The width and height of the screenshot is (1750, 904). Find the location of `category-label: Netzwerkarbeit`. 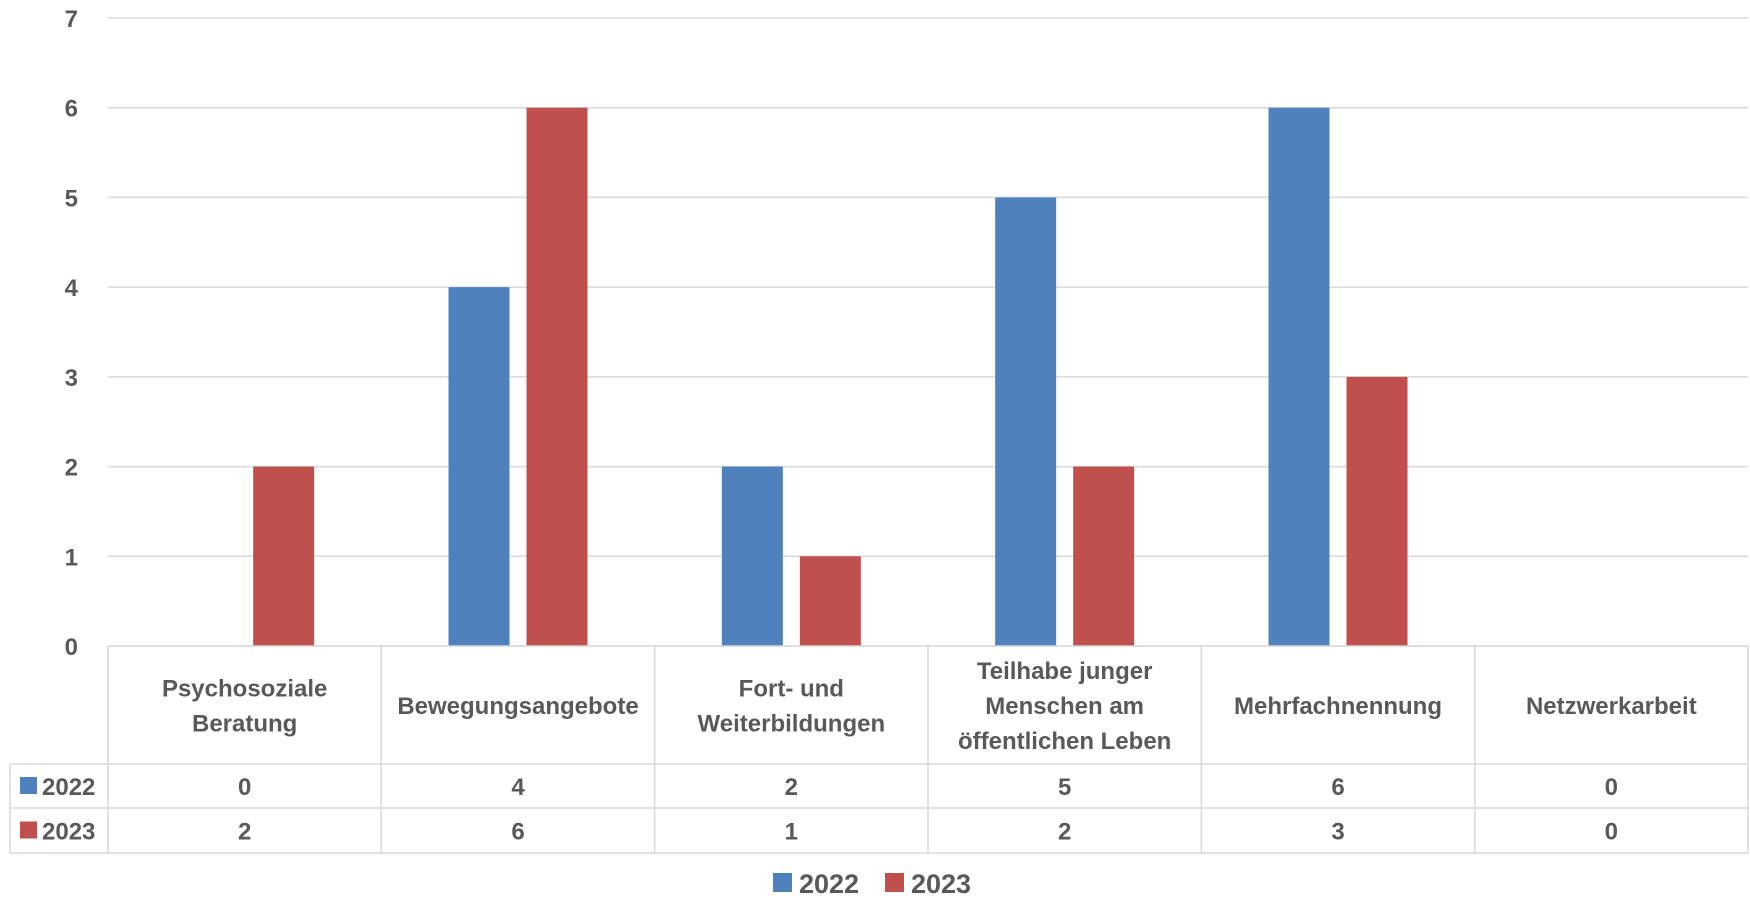

category-label: Netzwerkarbeit is located at coordinates (1611, 706).